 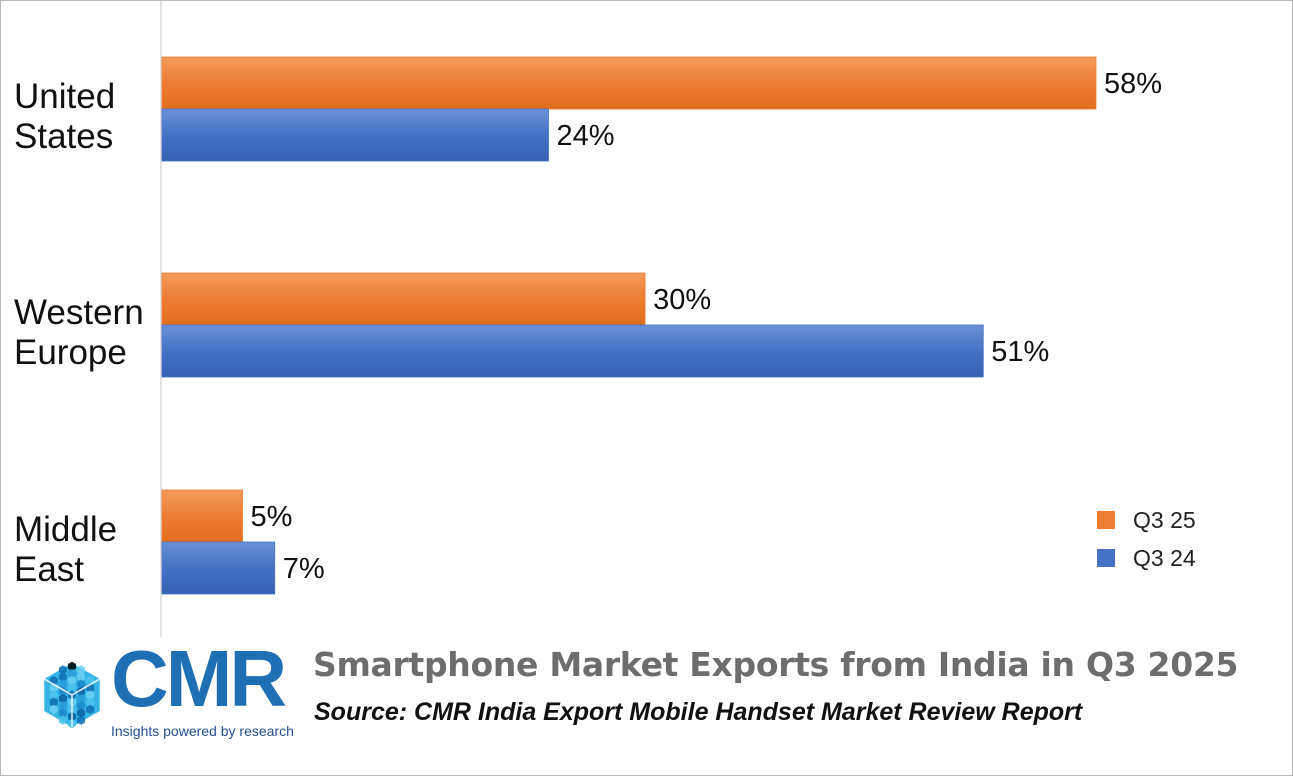 I want to click on data-label: 24%, so click(x=585, y=136).